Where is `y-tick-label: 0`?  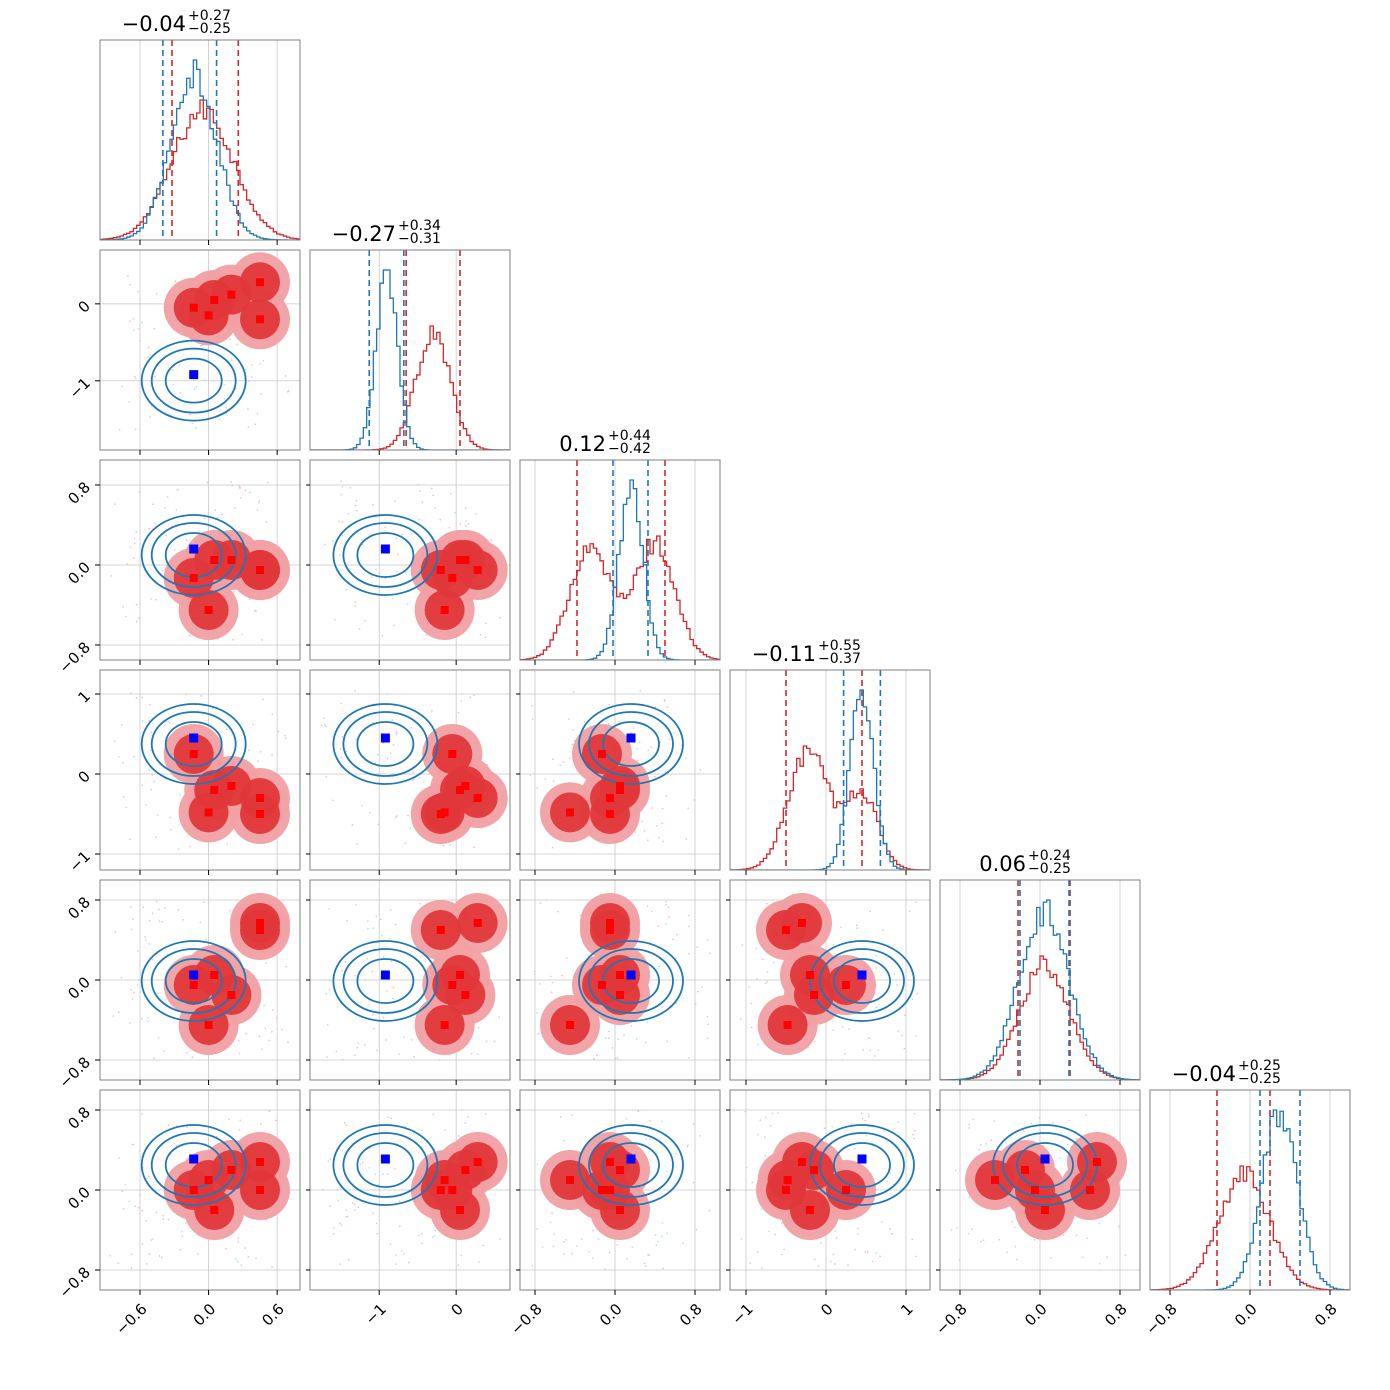 y-tick-label: 0 is located at coordinates (84, 306).